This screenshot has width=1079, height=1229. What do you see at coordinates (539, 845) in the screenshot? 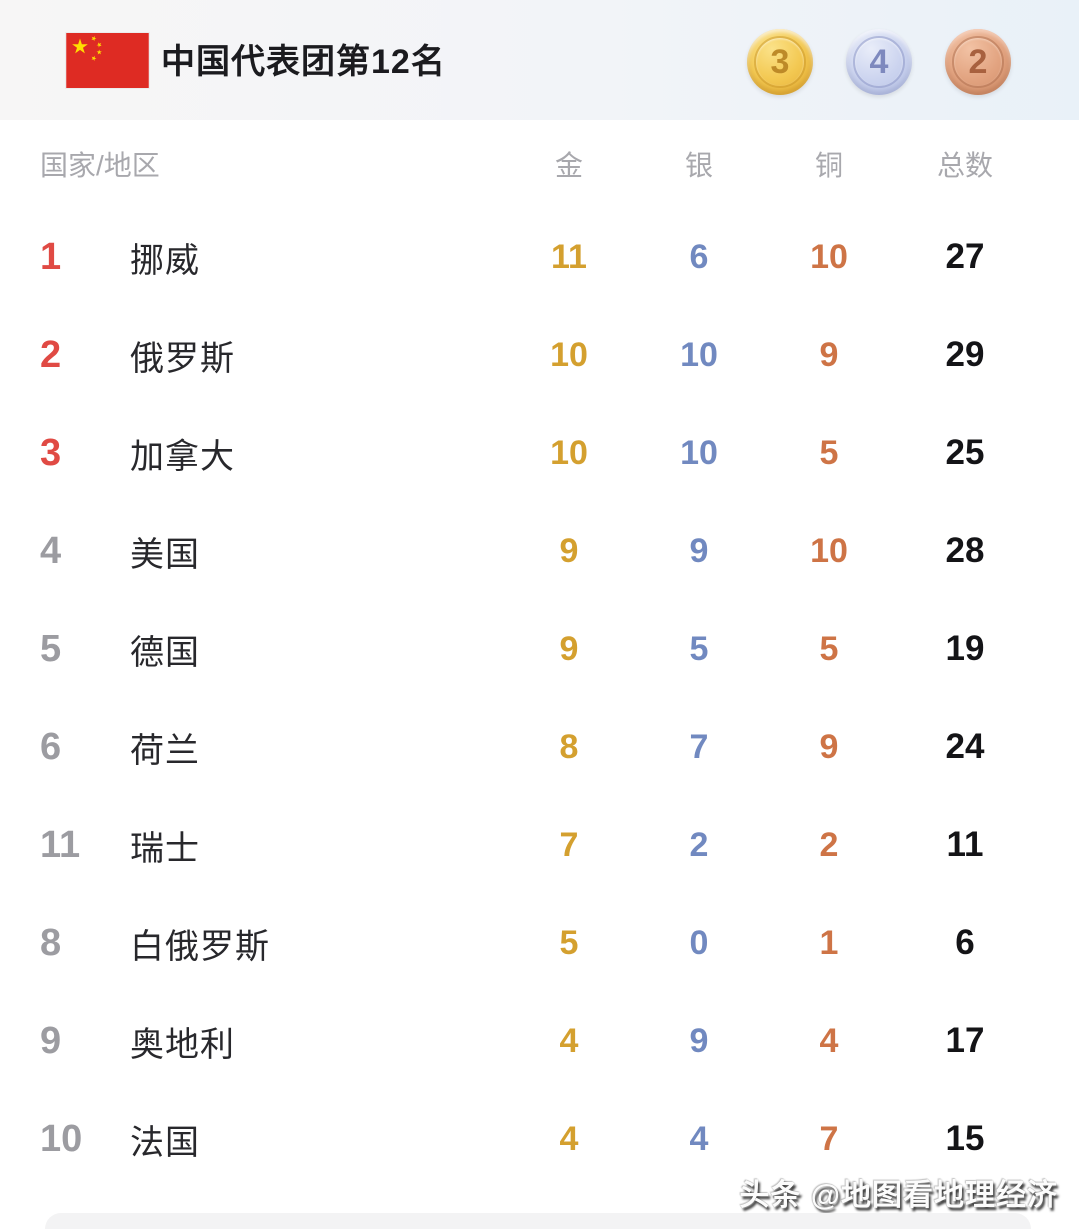
I see `table-row: 11 瑞士 7 2 2 11` at bounding box center [539, 845].